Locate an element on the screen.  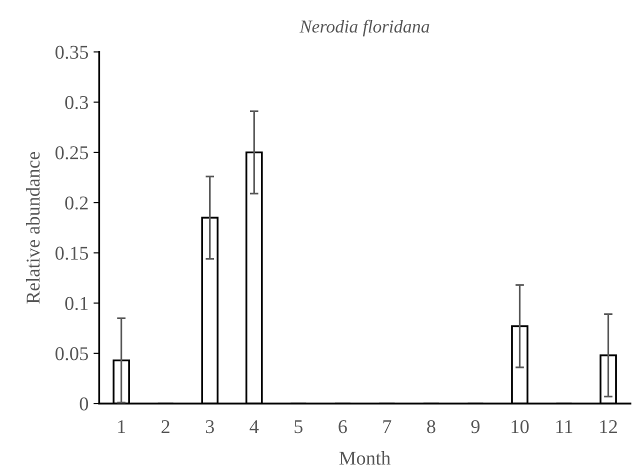
y-tick-label: 0.3 is located at coordinates (76, 103).